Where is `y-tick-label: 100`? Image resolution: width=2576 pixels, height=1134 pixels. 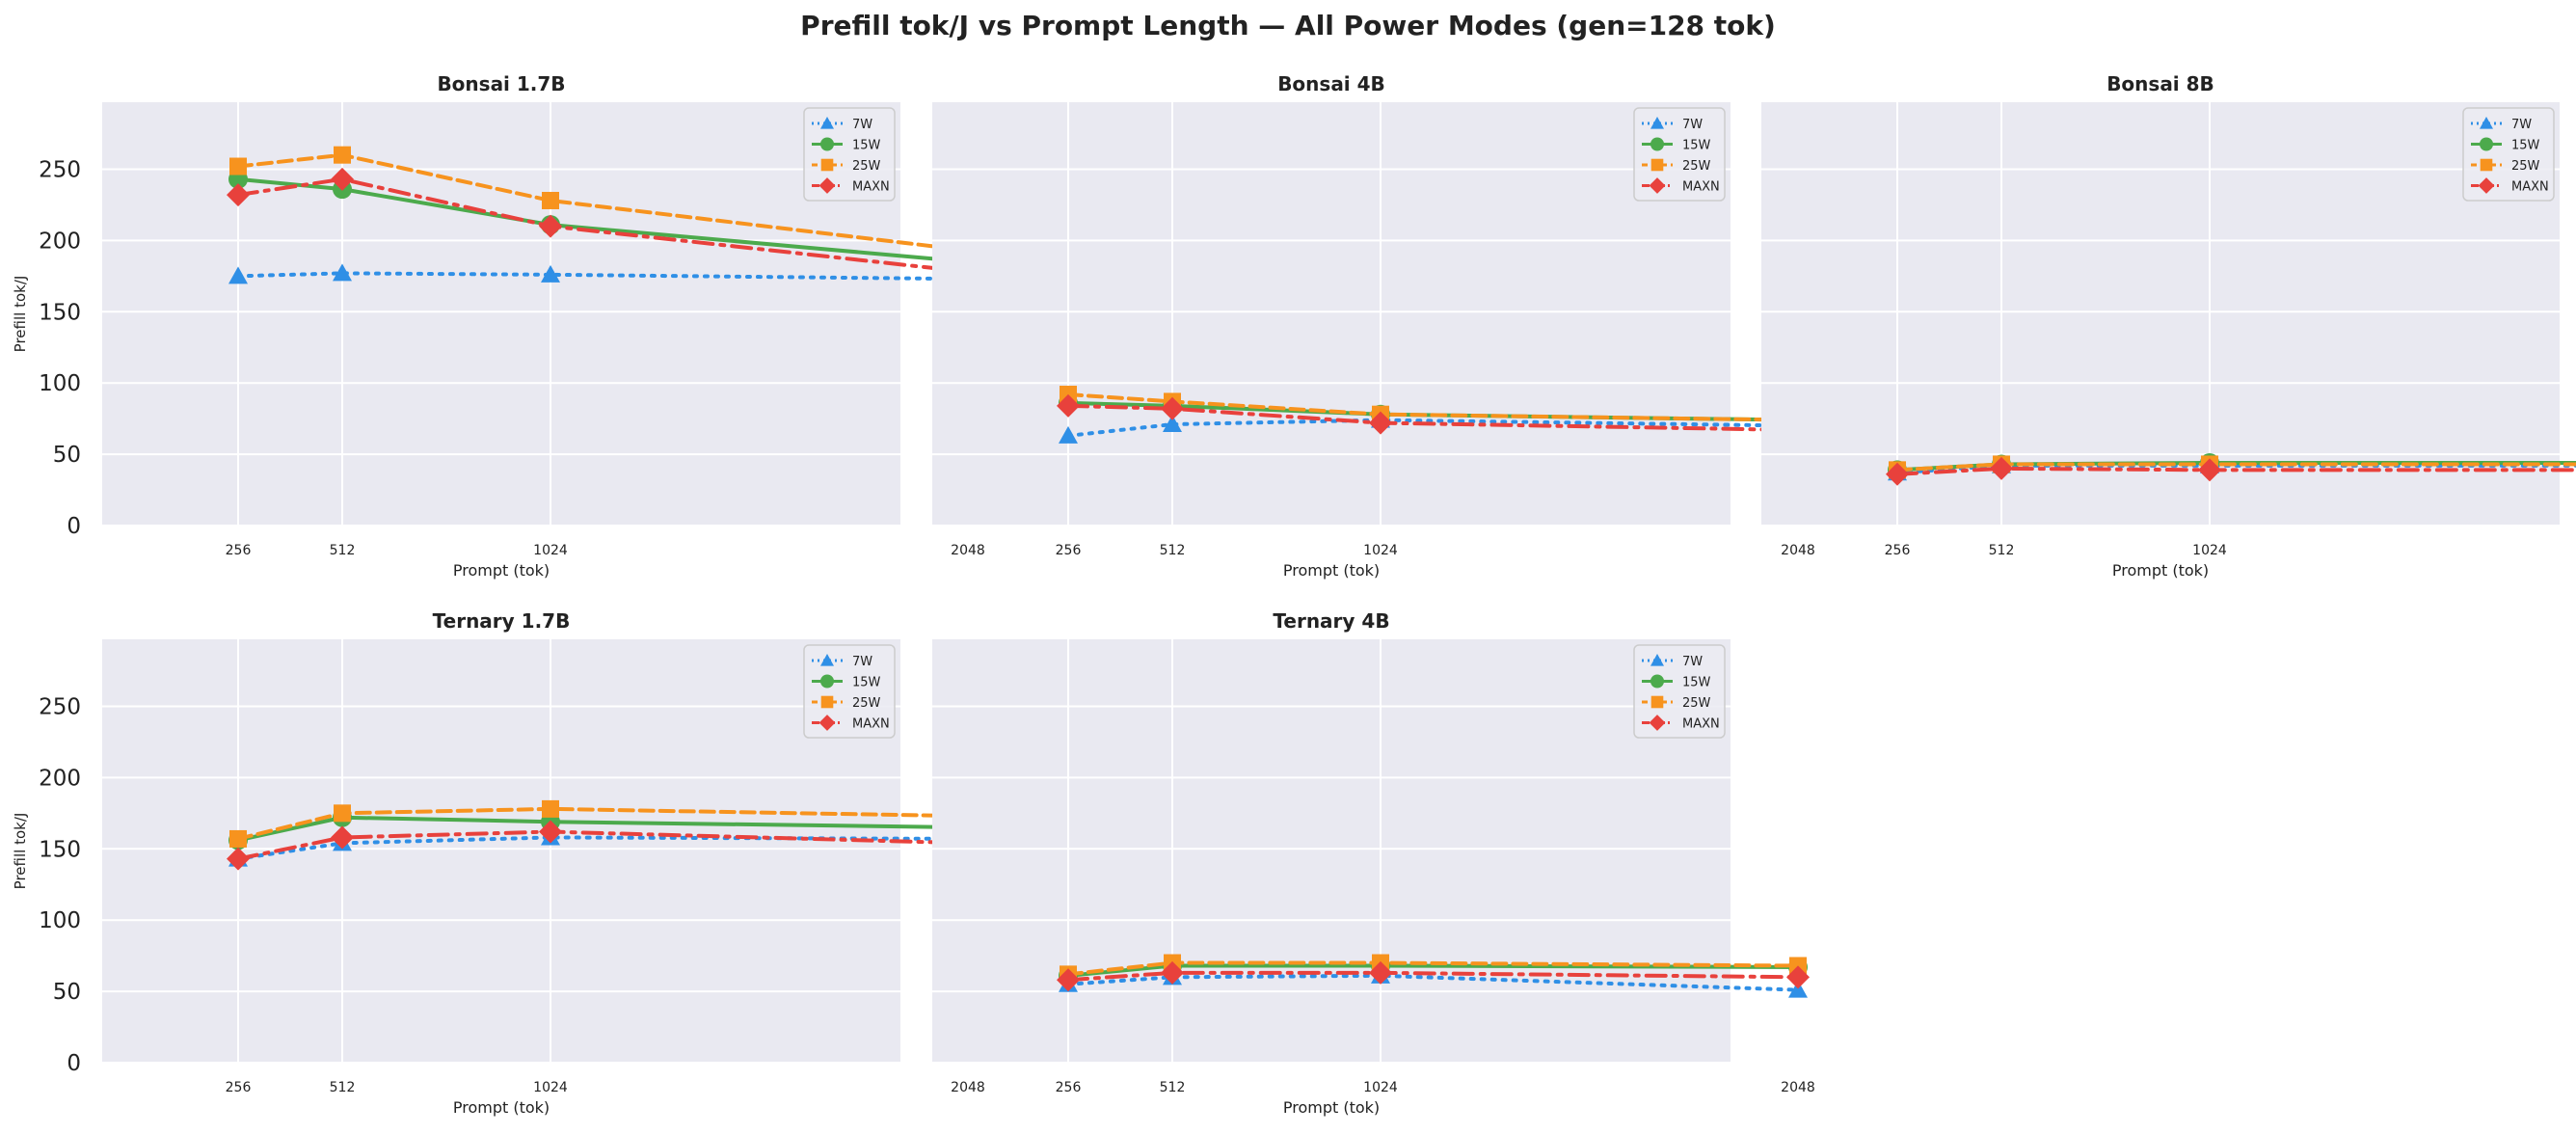 y-tick-label: 100 is located at coordinates (60, 383).